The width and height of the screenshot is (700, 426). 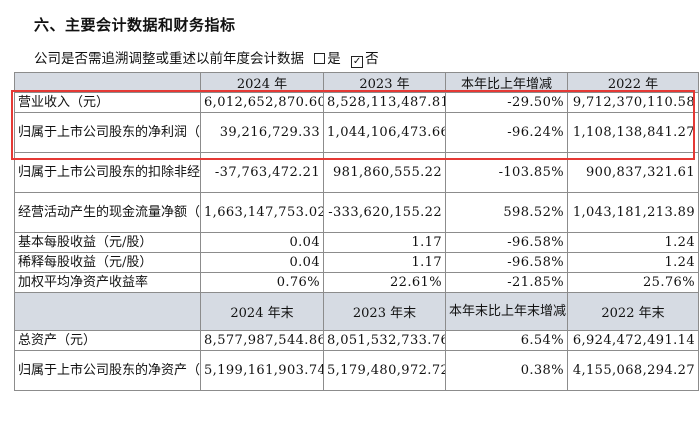 I want to click on change-cell: -21.85%, so click(x=506, y=282).